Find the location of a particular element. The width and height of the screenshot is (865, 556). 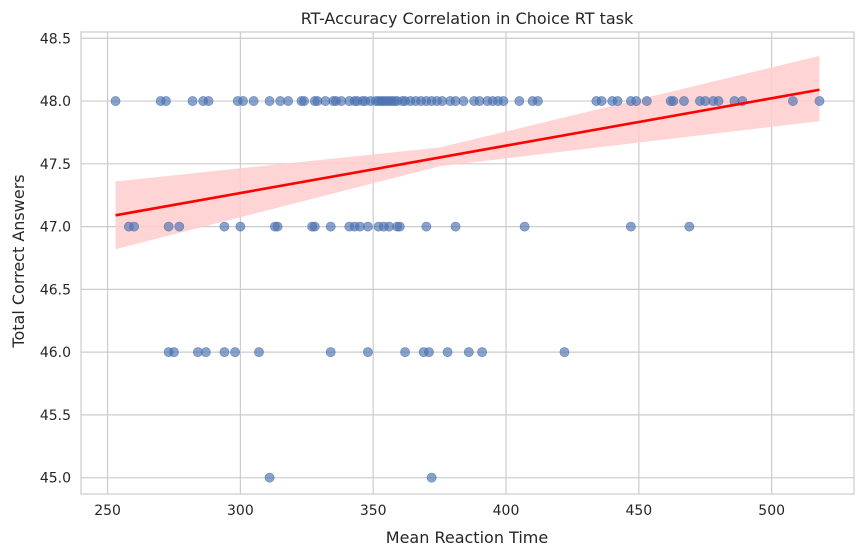

y-tick-label: 46.0 is located at coordinates (55, 353).